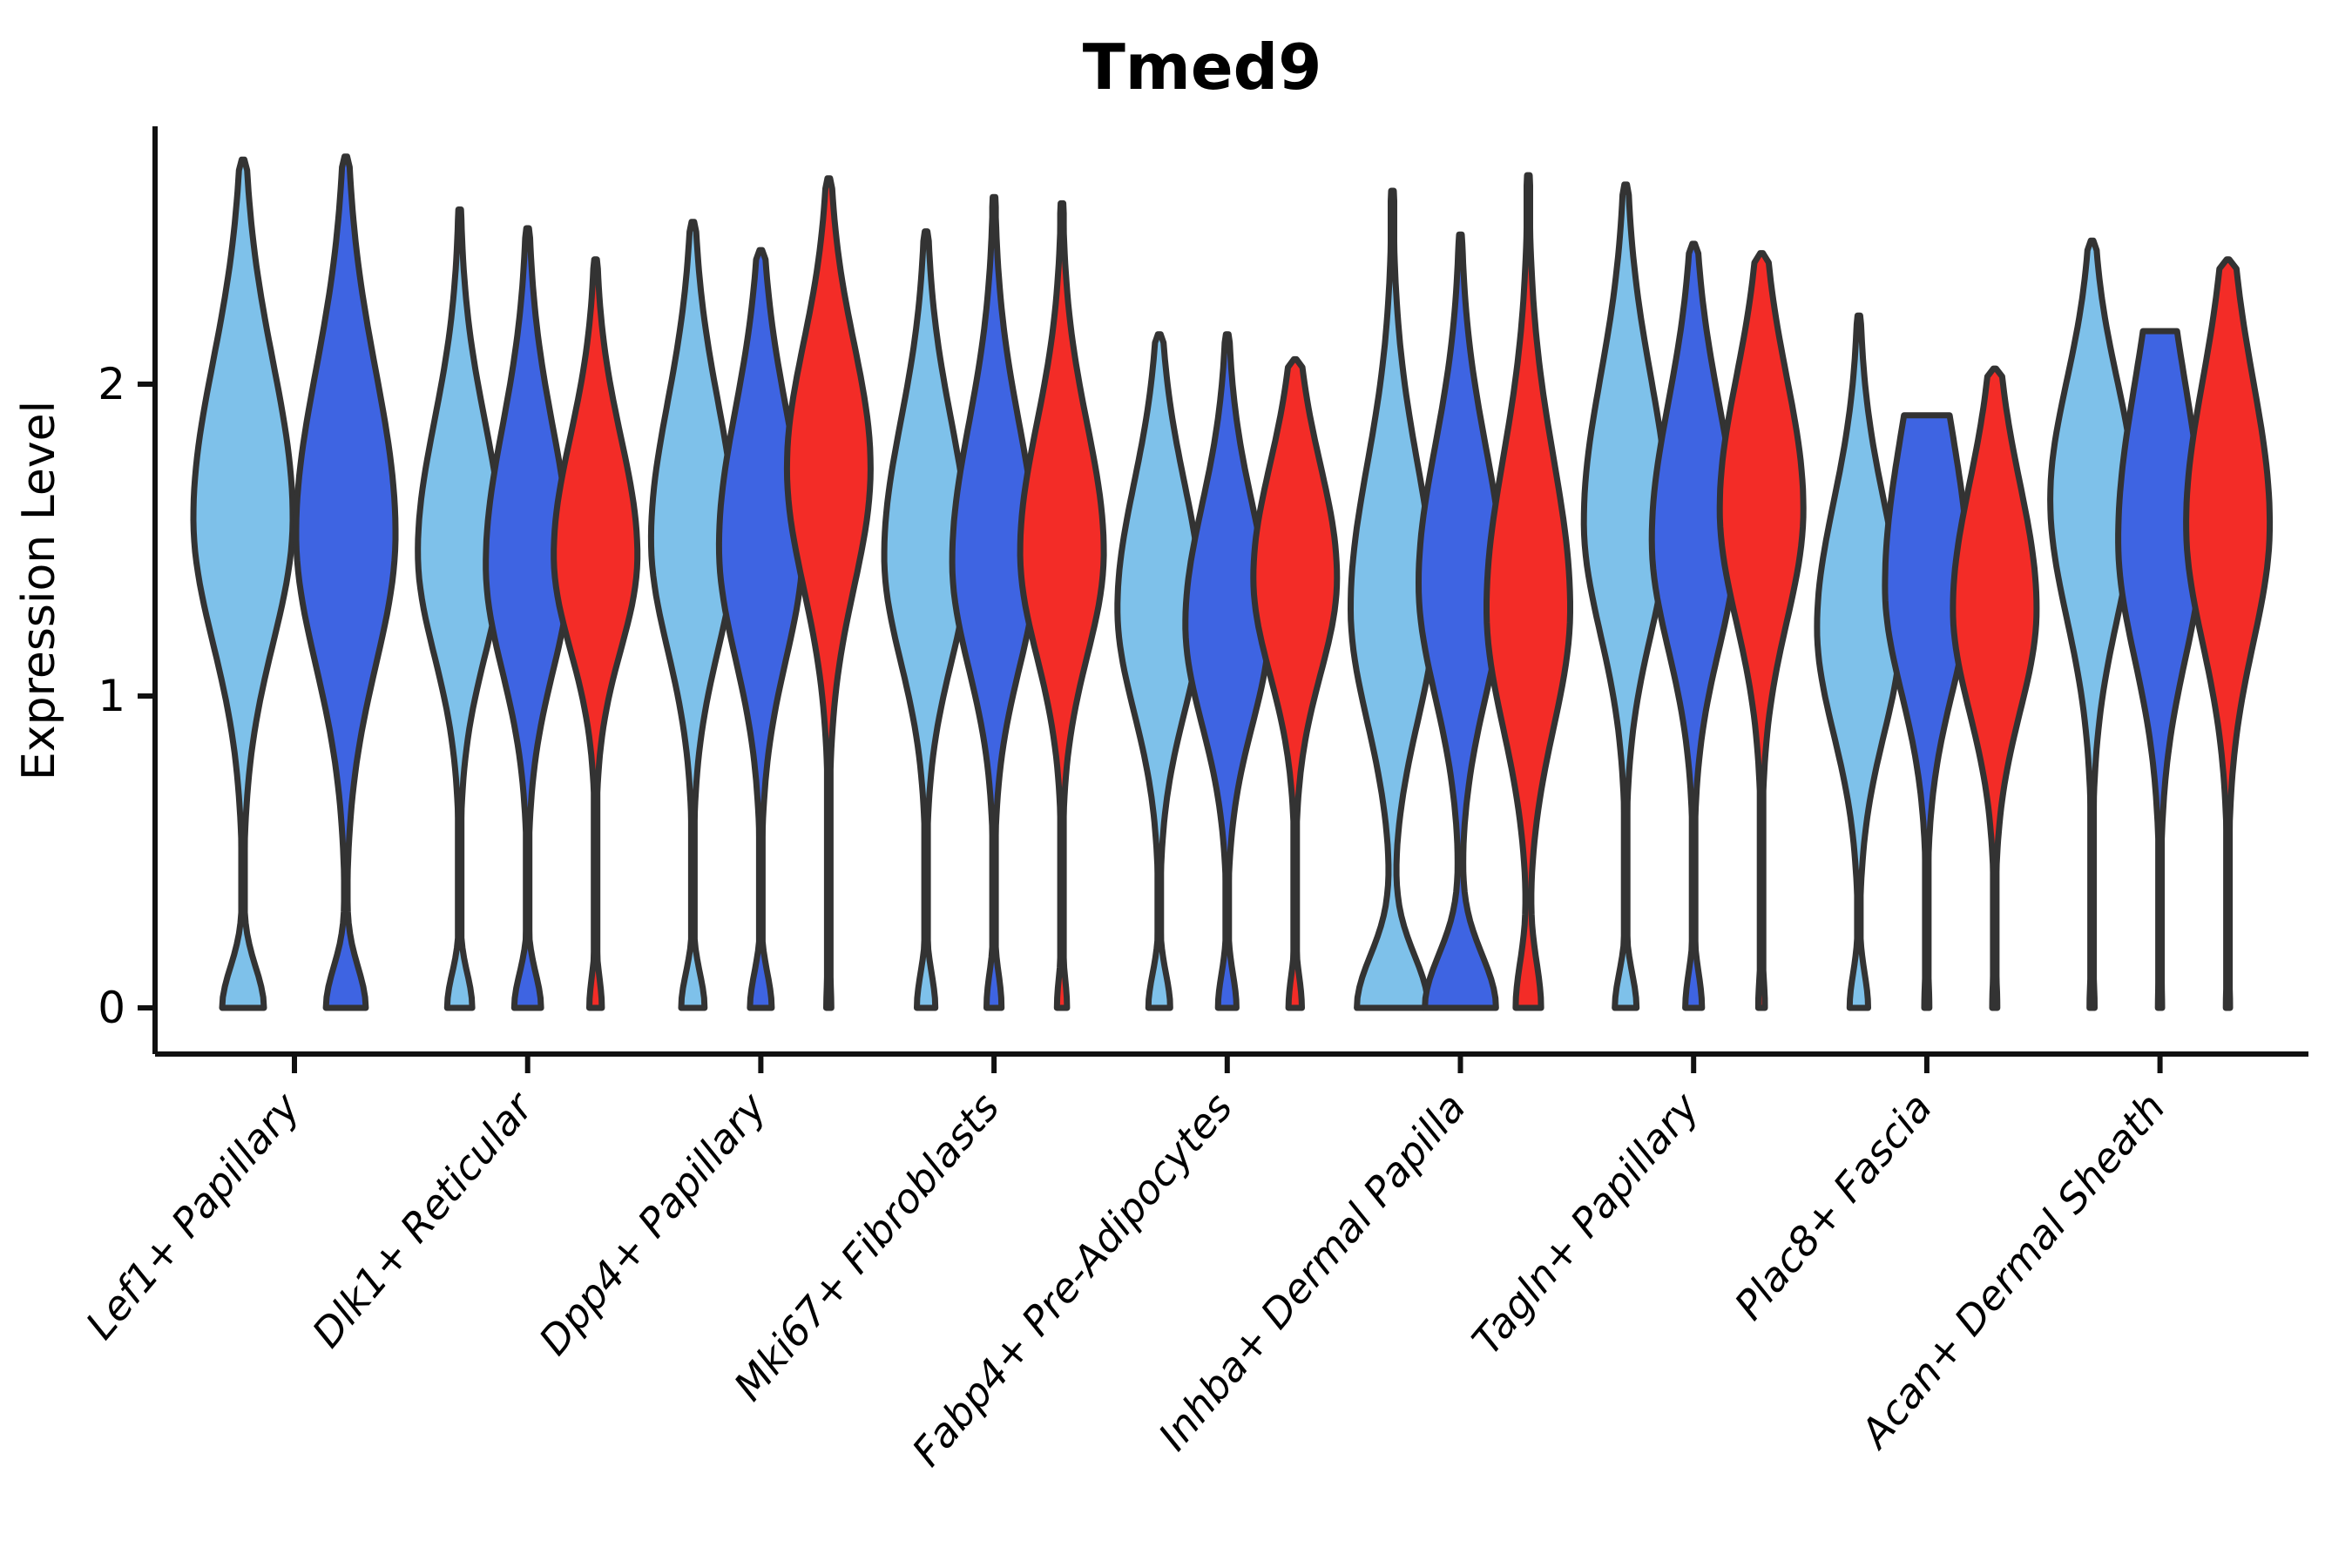  I want to click on x-tick-label: Lef1+ Papillary, so click(193, 1216).